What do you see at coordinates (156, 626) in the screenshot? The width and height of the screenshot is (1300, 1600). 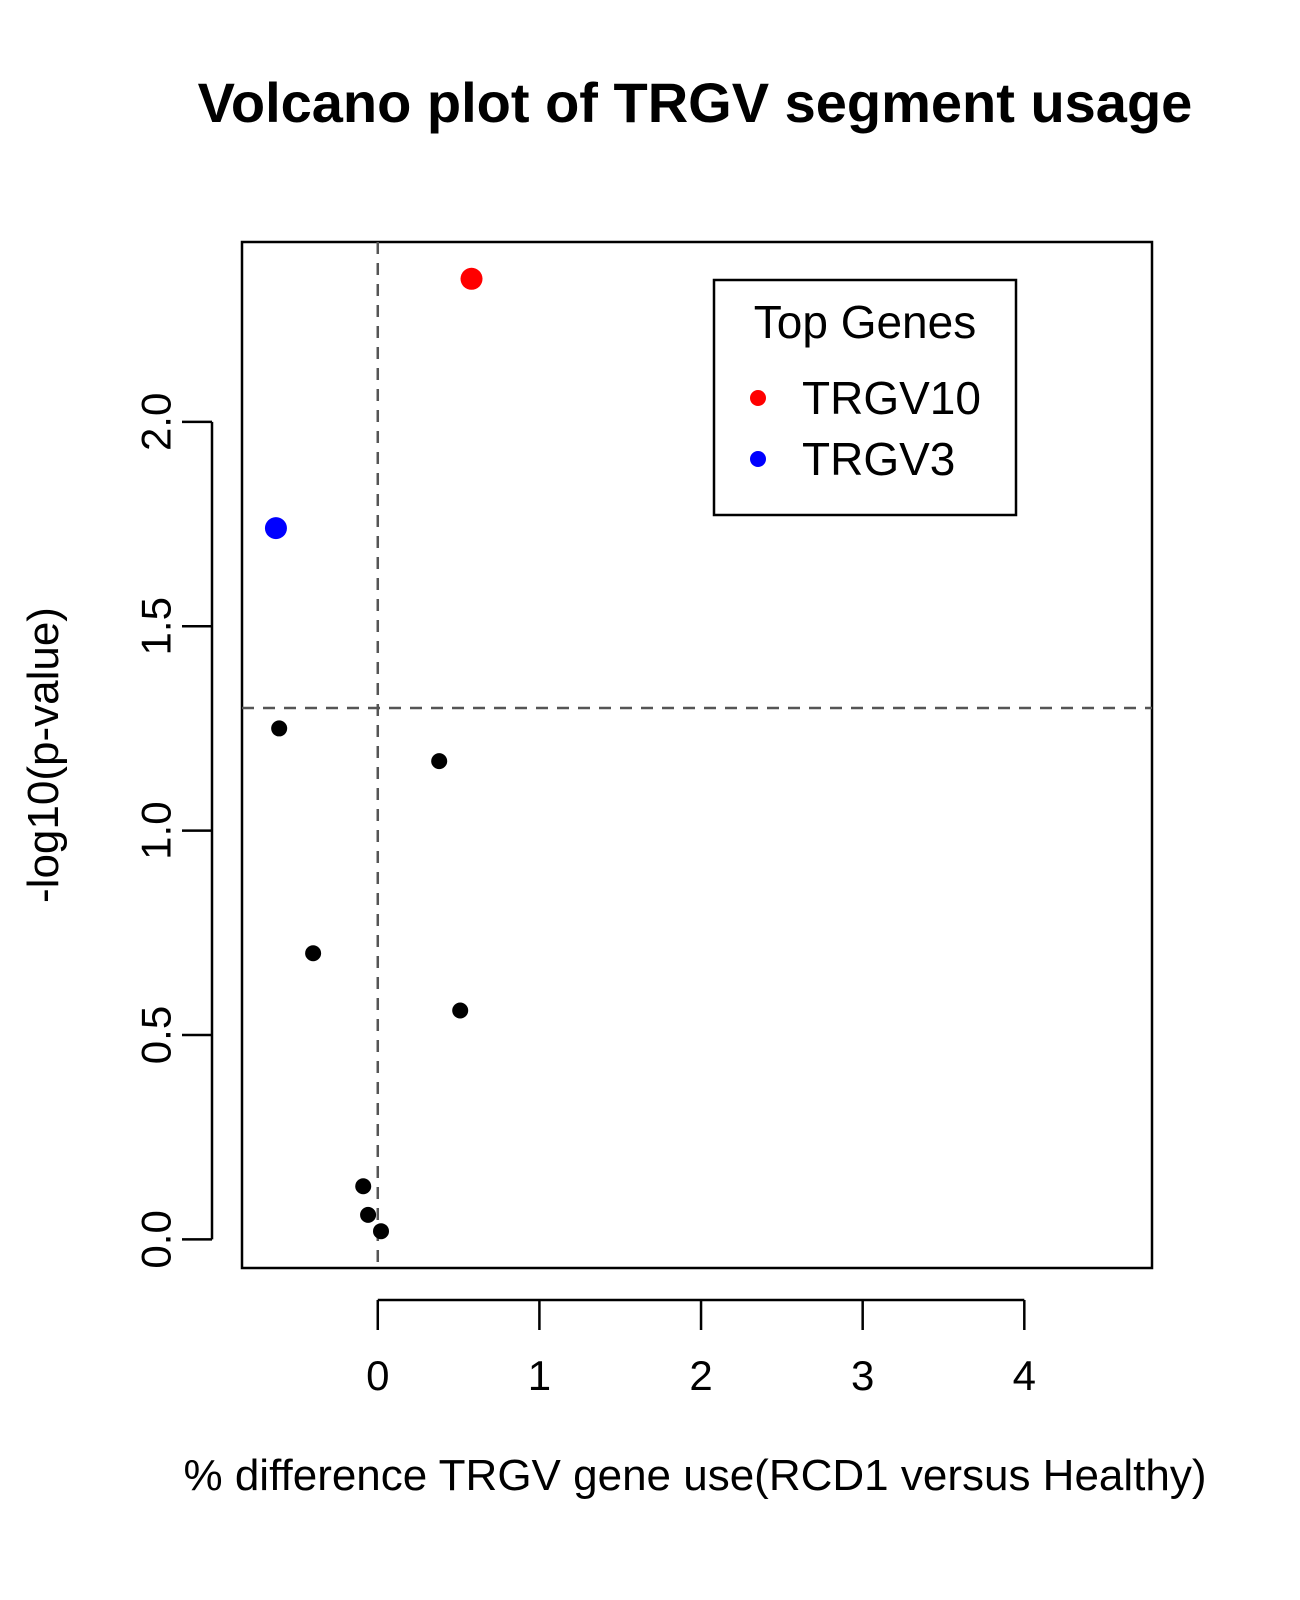 I see `y-tick-label: 1.5` at bounding box center [156, 626].